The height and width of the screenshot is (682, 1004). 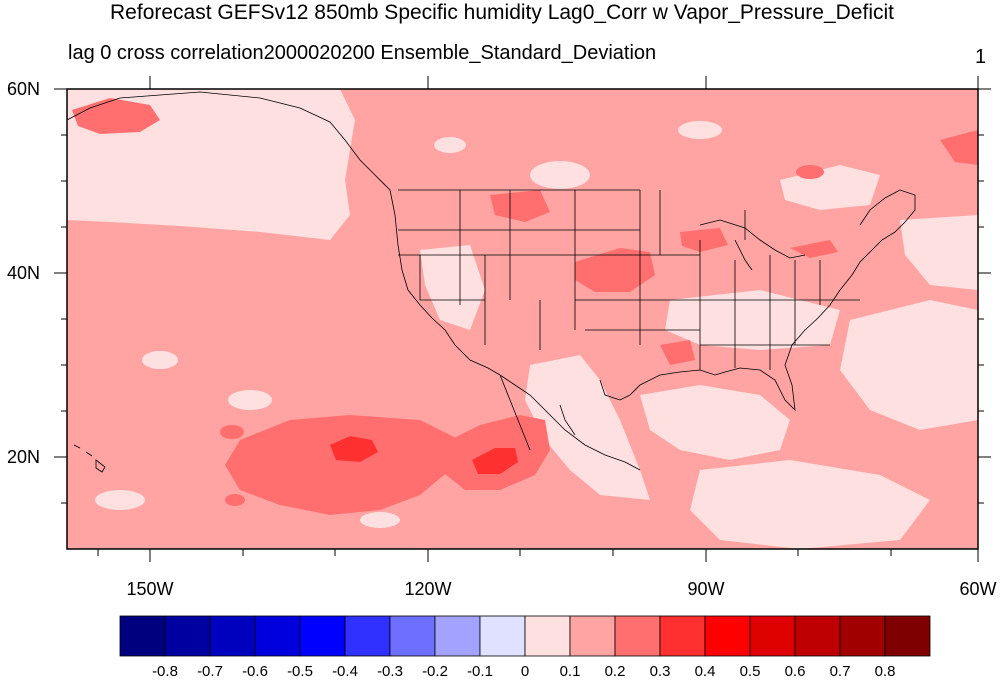 I want to click on colorbar-label: 0, so click(x=525, y=671).